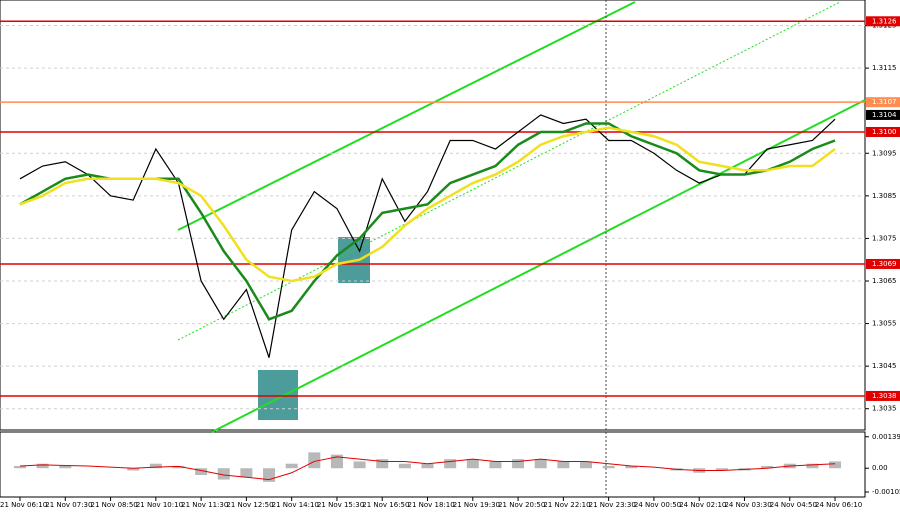 The image size is (900, 512). I want to click on y-tick-label: -0.00105, so click(886, 492).